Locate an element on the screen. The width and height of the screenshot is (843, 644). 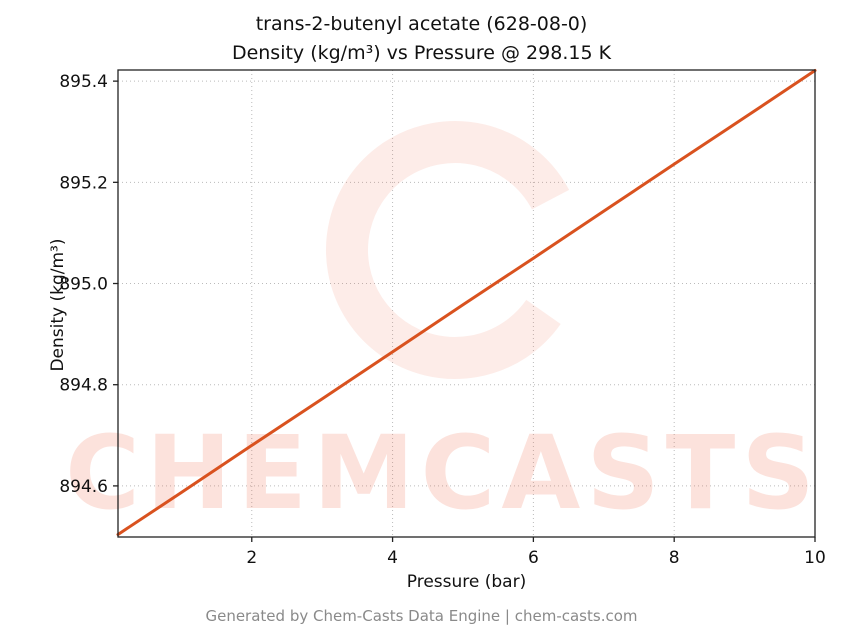
x-tick-label: 8 is located at coordinates (674, 558).